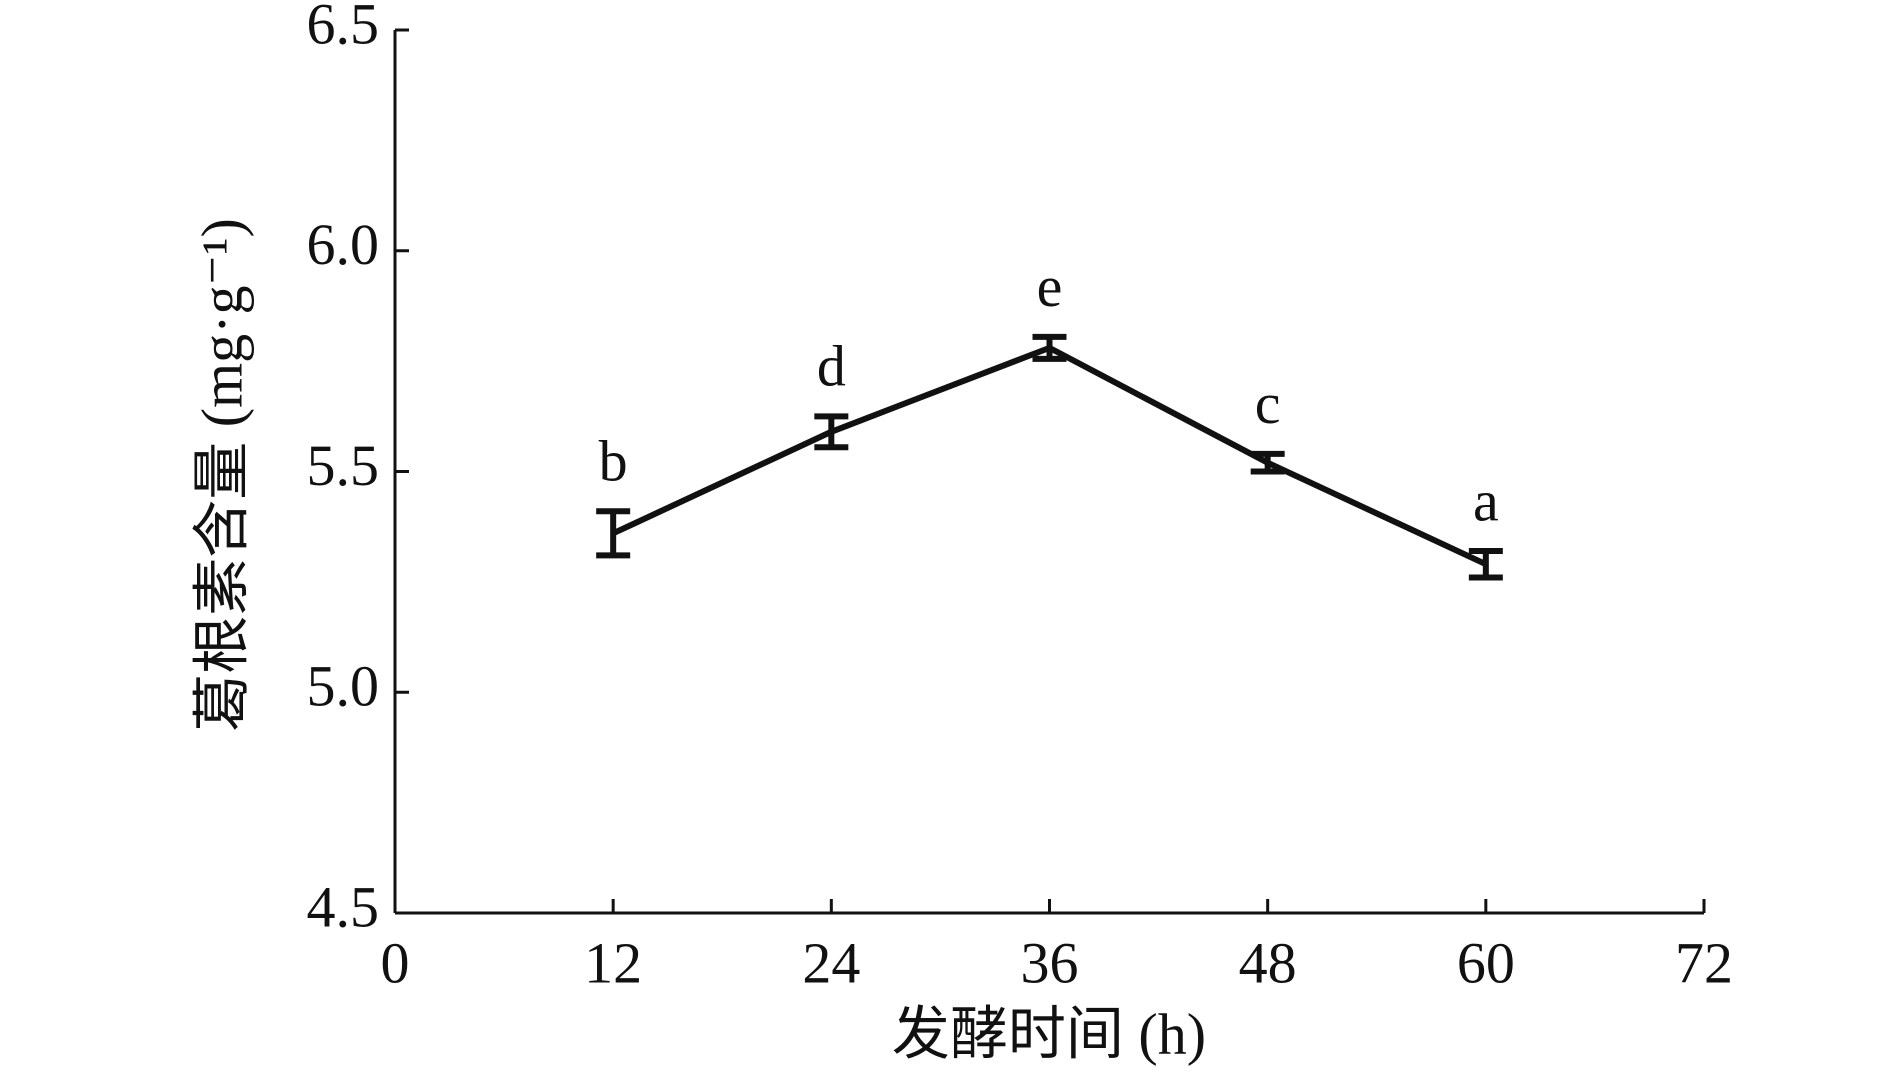 The image size is (1890, 1079). I want to click on y-tick-label: 6.0, so click(343, 244).